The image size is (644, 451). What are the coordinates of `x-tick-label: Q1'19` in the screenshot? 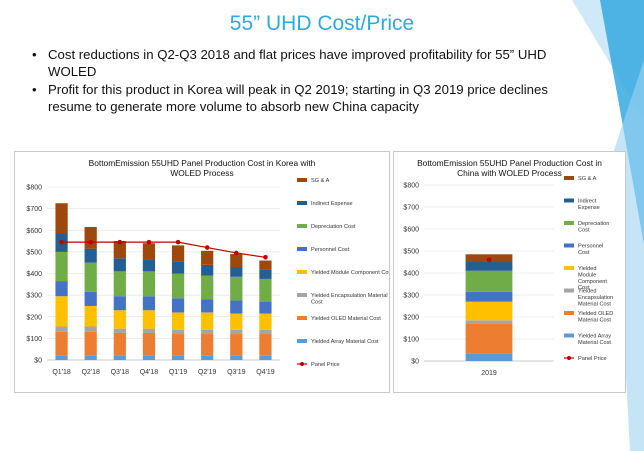 It's located at (178, 372).